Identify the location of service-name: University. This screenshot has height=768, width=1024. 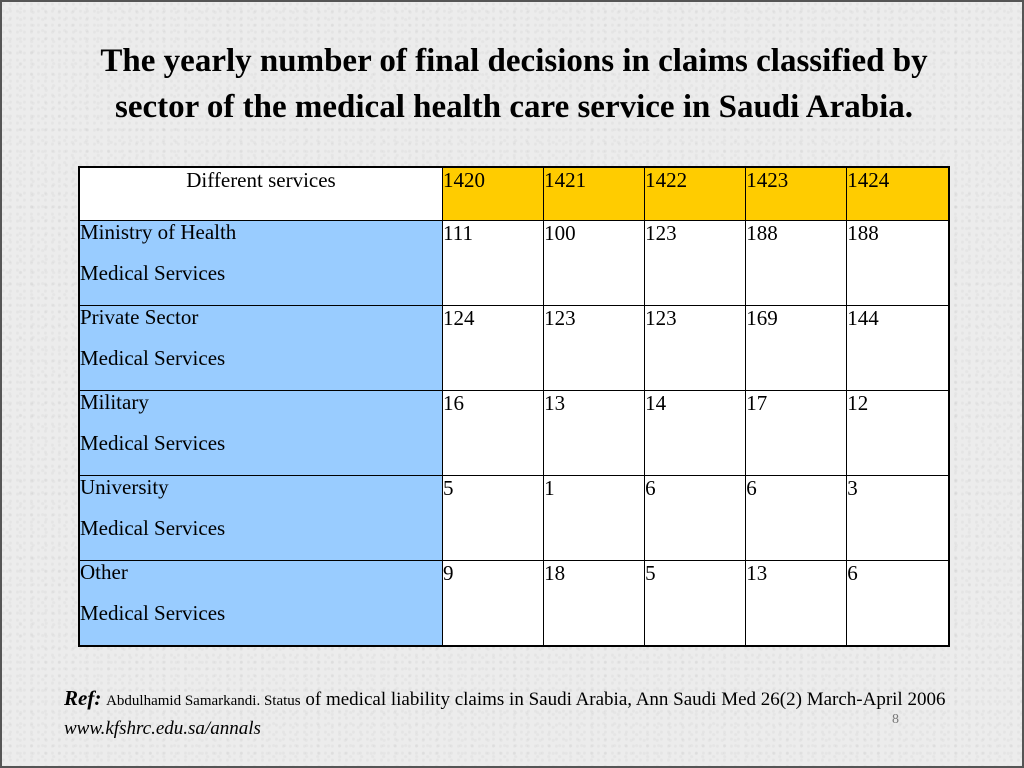
(124, 487).